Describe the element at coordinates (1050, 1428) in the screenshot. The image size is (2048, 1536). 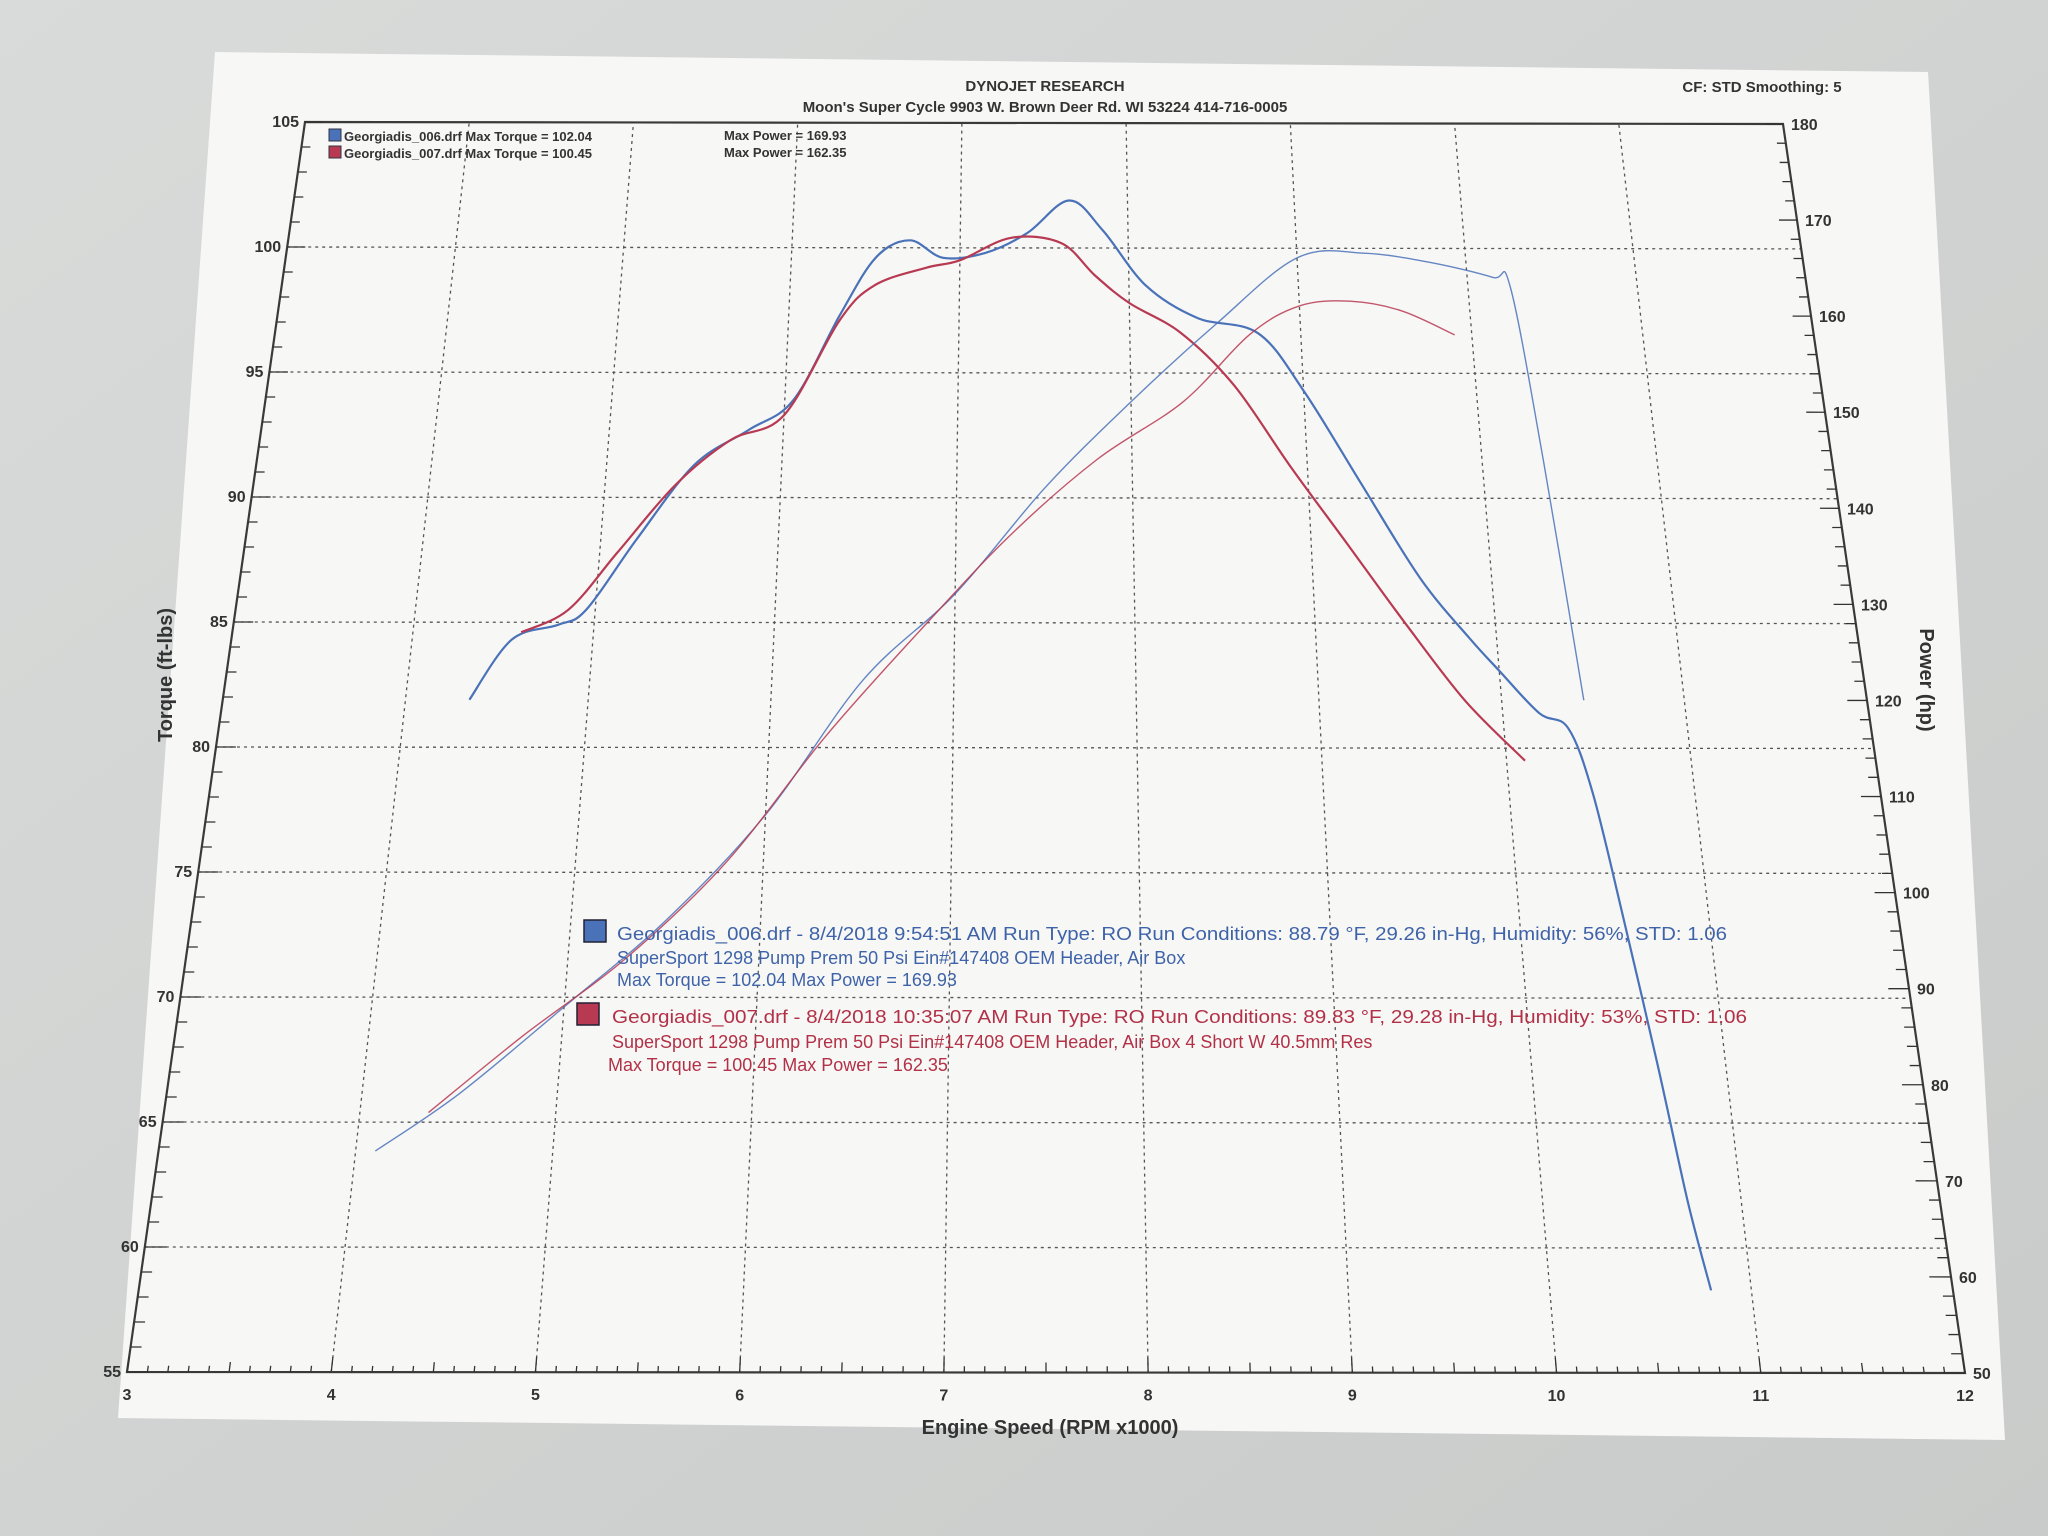
I see `x-axis-title: Engine Speed (RPM x1000)` at that location.